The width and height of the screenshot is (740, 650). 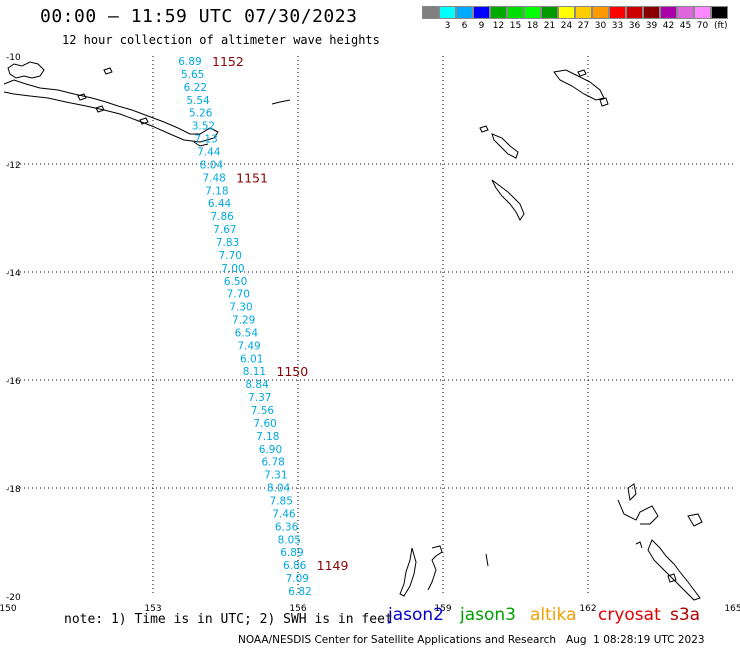 What do you see at coordinates (442, 609) in the screenshot?
I see `lon-tick-label: 159` at bounding box center [442, 609].